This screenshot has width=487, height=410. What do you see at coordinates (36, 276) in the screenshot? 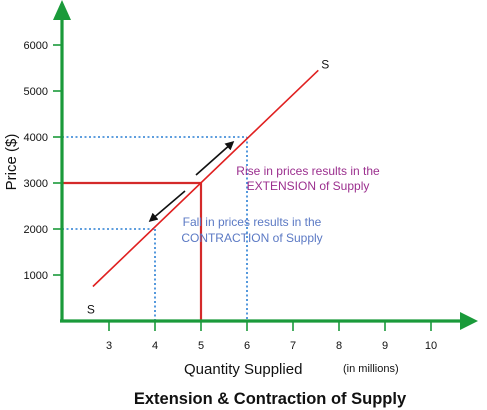
I see `y-tick-label: 1000` at bounding box center [36, 276].